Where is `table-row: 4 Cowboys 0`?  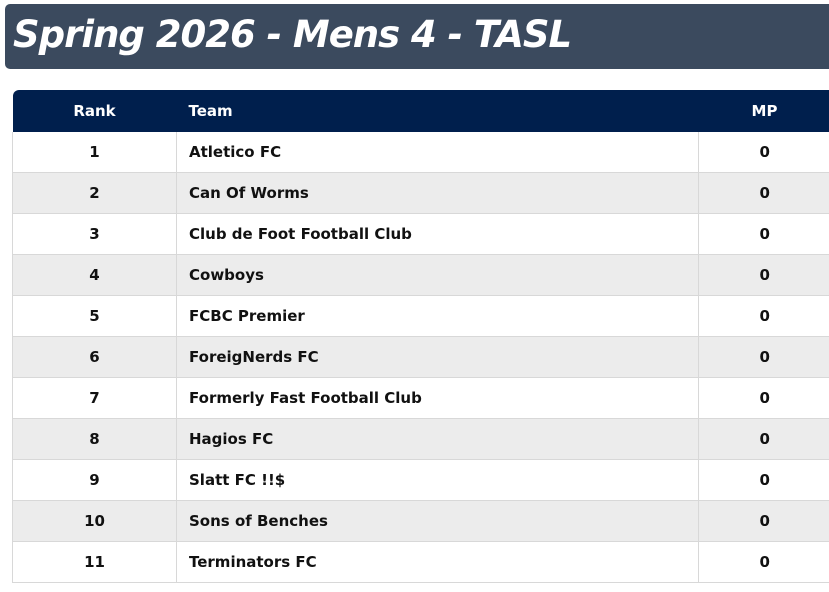
table-row: 4 Cowboys 0 is located at coordinates (420, 275).